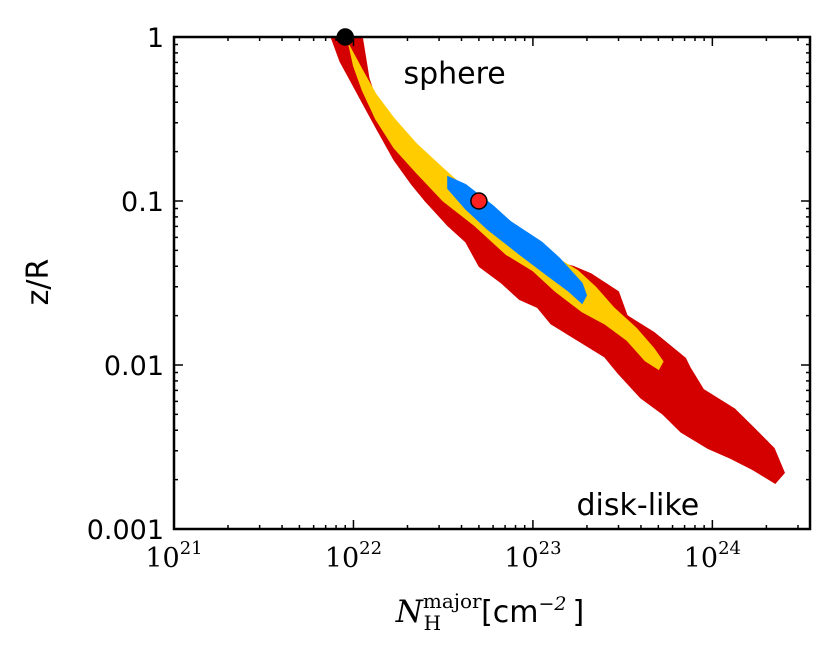 The image size is (830, 656). I want to click on x-label-unit-exponent: −2, so click(552, 604).